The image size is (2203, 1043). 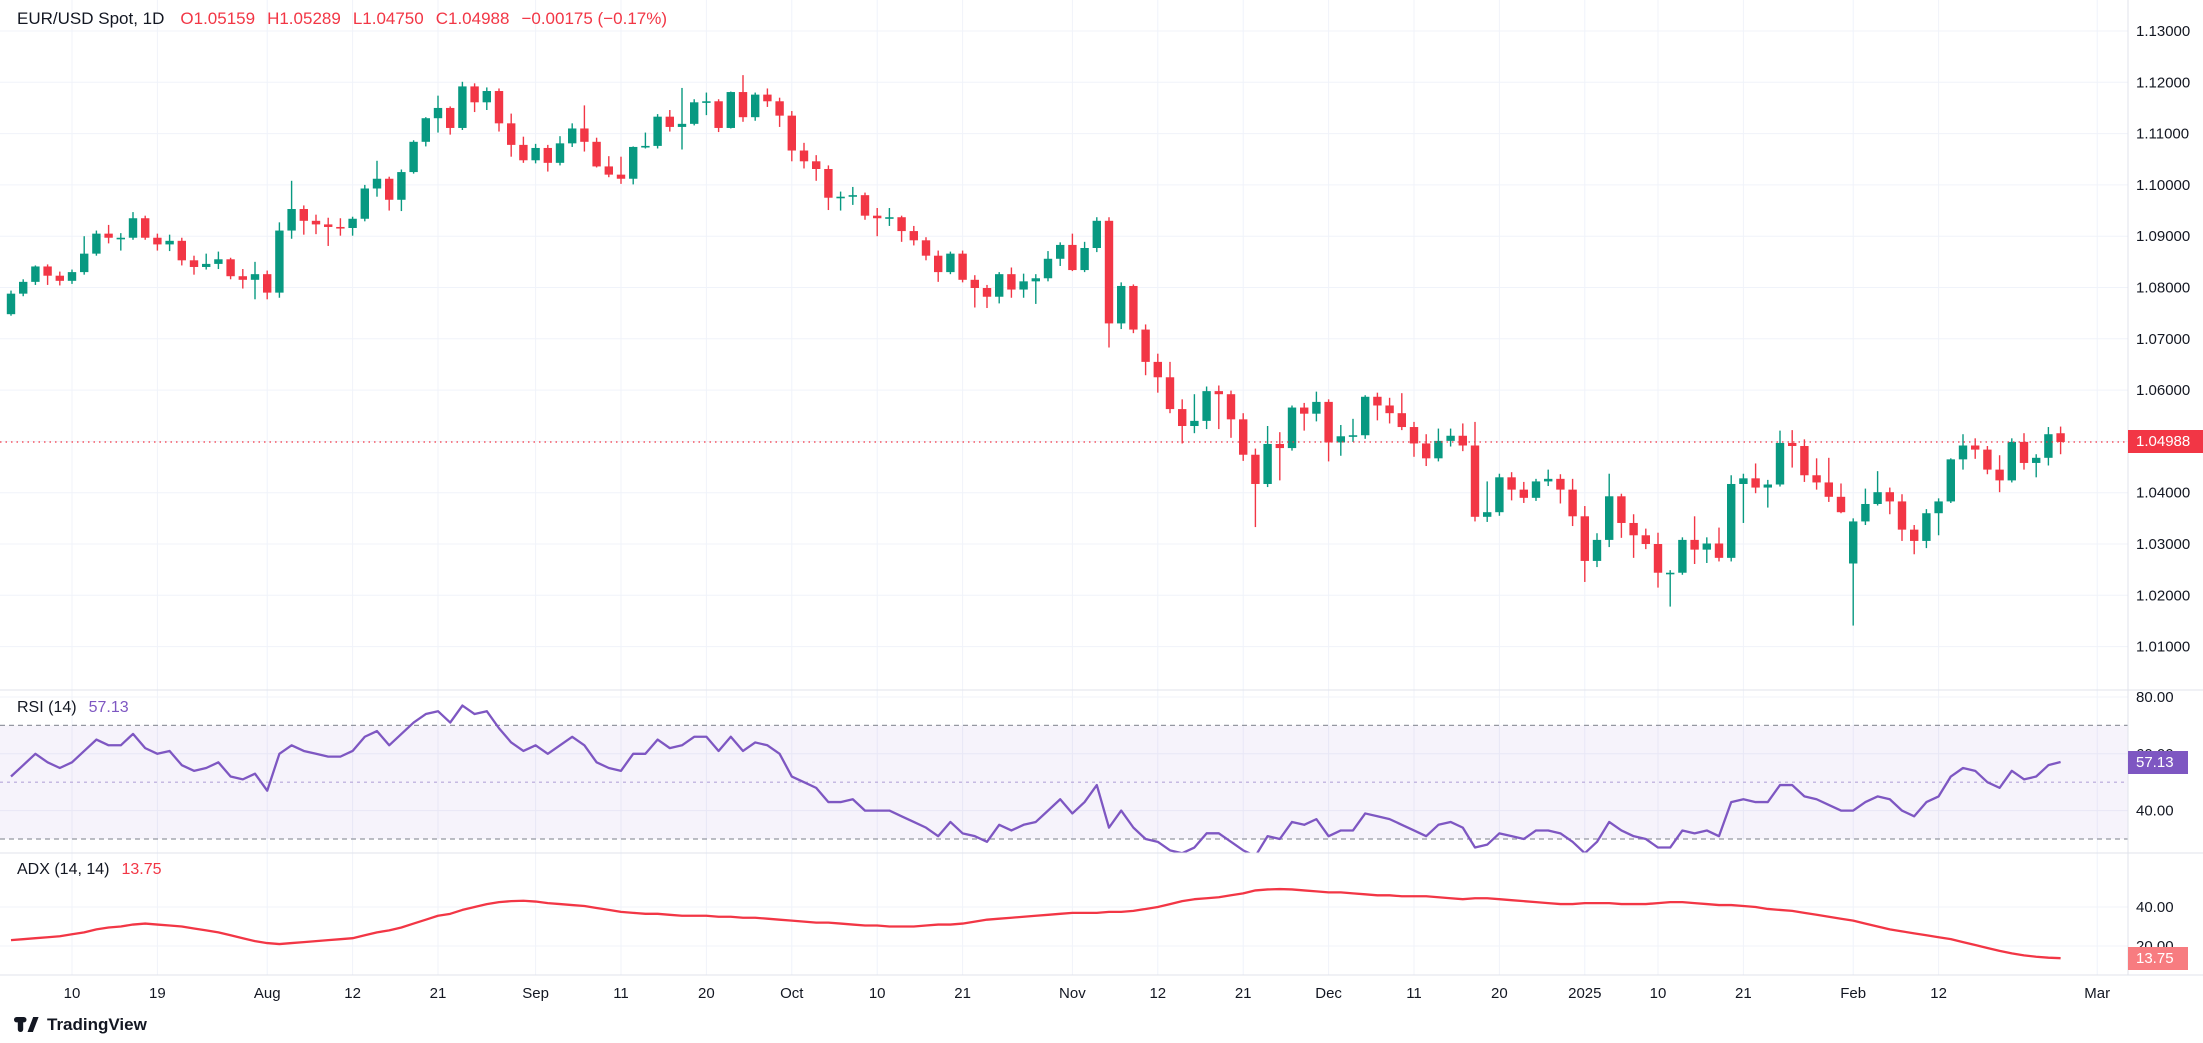 I want to click on svg-text: 1.12000, so click(x=2163, y=82).